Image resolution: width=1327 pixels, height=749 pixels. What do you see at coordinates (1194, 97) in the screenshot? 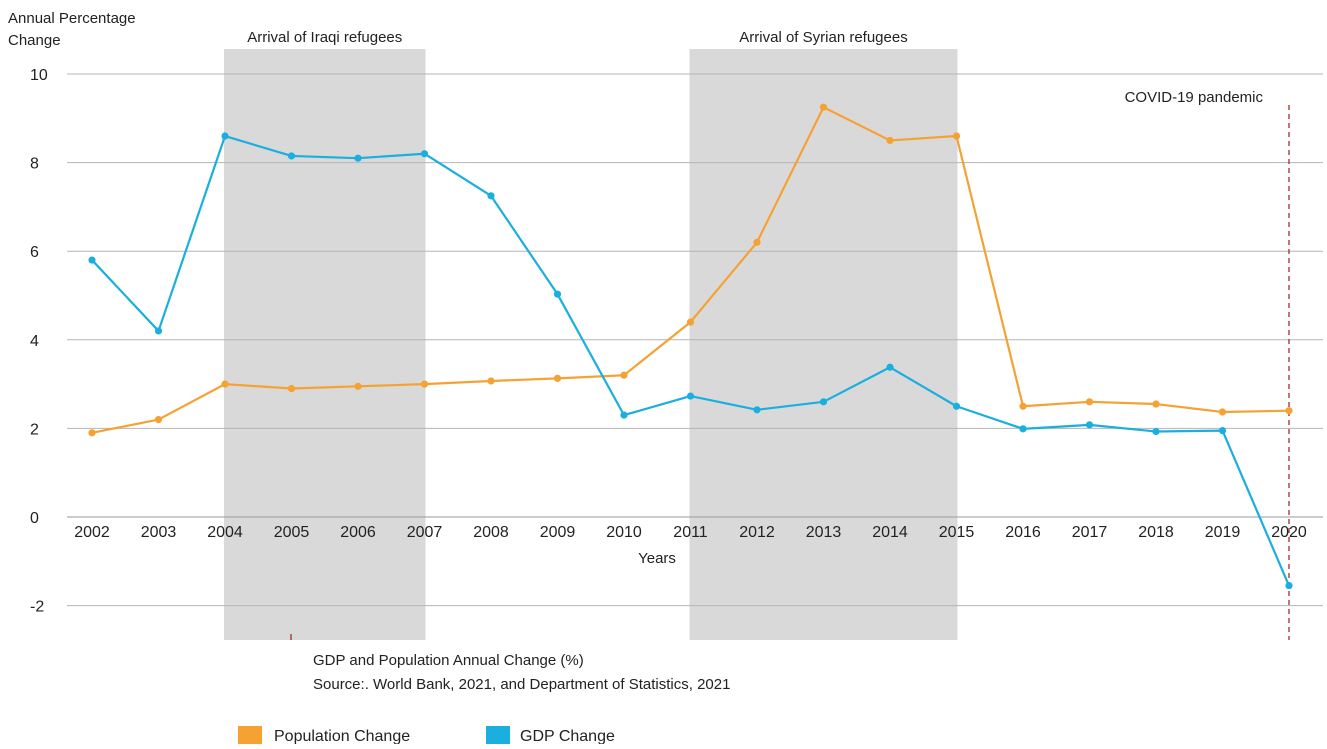
I see `event-marker-label-0: COVID-19 pandemic` at bounding box center [1194, 97].